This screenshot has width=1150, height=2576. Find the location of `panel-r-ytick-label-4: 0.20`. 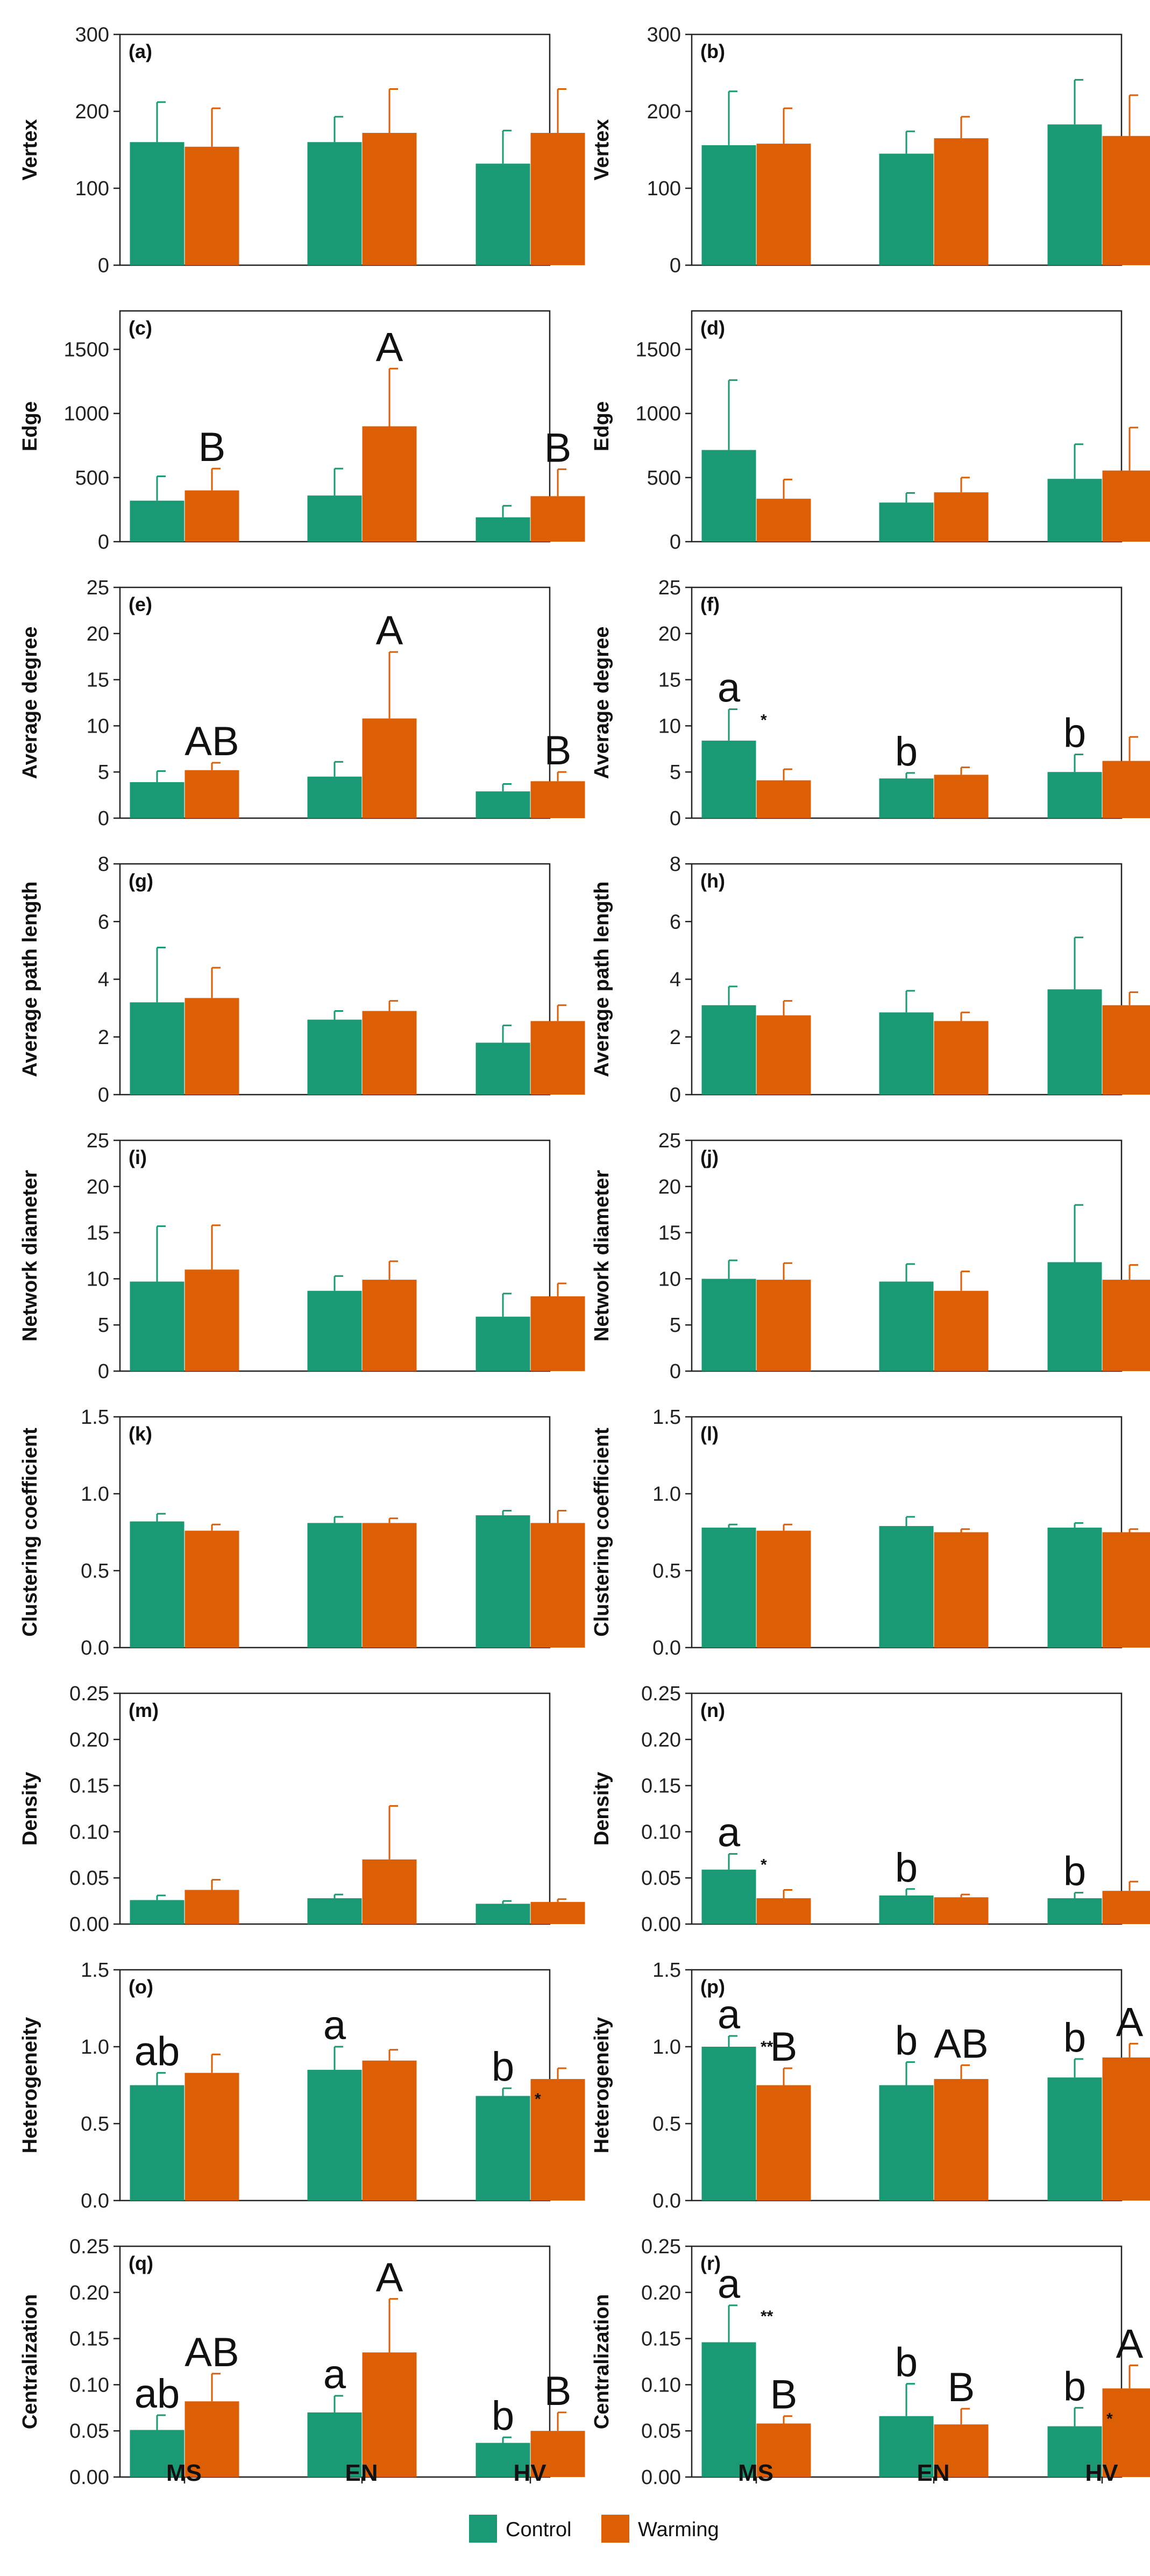

panel-r-ytick-label-4: 0.20 is located at coordinates (661, 2293).